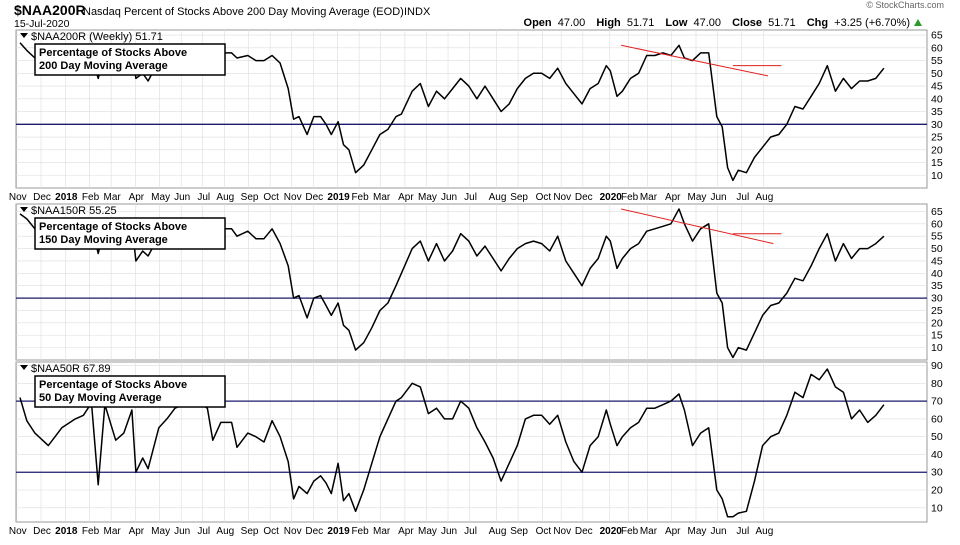 This screenshot has height=545, width=960. Describe the element at coordinates (676, 23) in the screenshot. I see `low-label: Low` at that location.